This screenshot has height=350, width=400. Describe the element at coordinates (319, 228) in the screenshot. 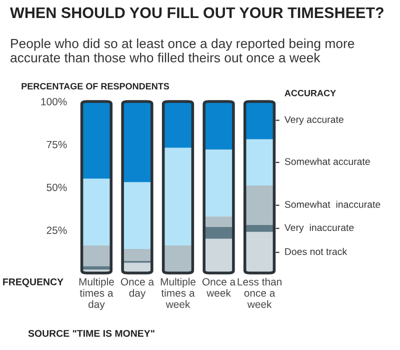

I see `series-label: Very inaccurate` at that location.